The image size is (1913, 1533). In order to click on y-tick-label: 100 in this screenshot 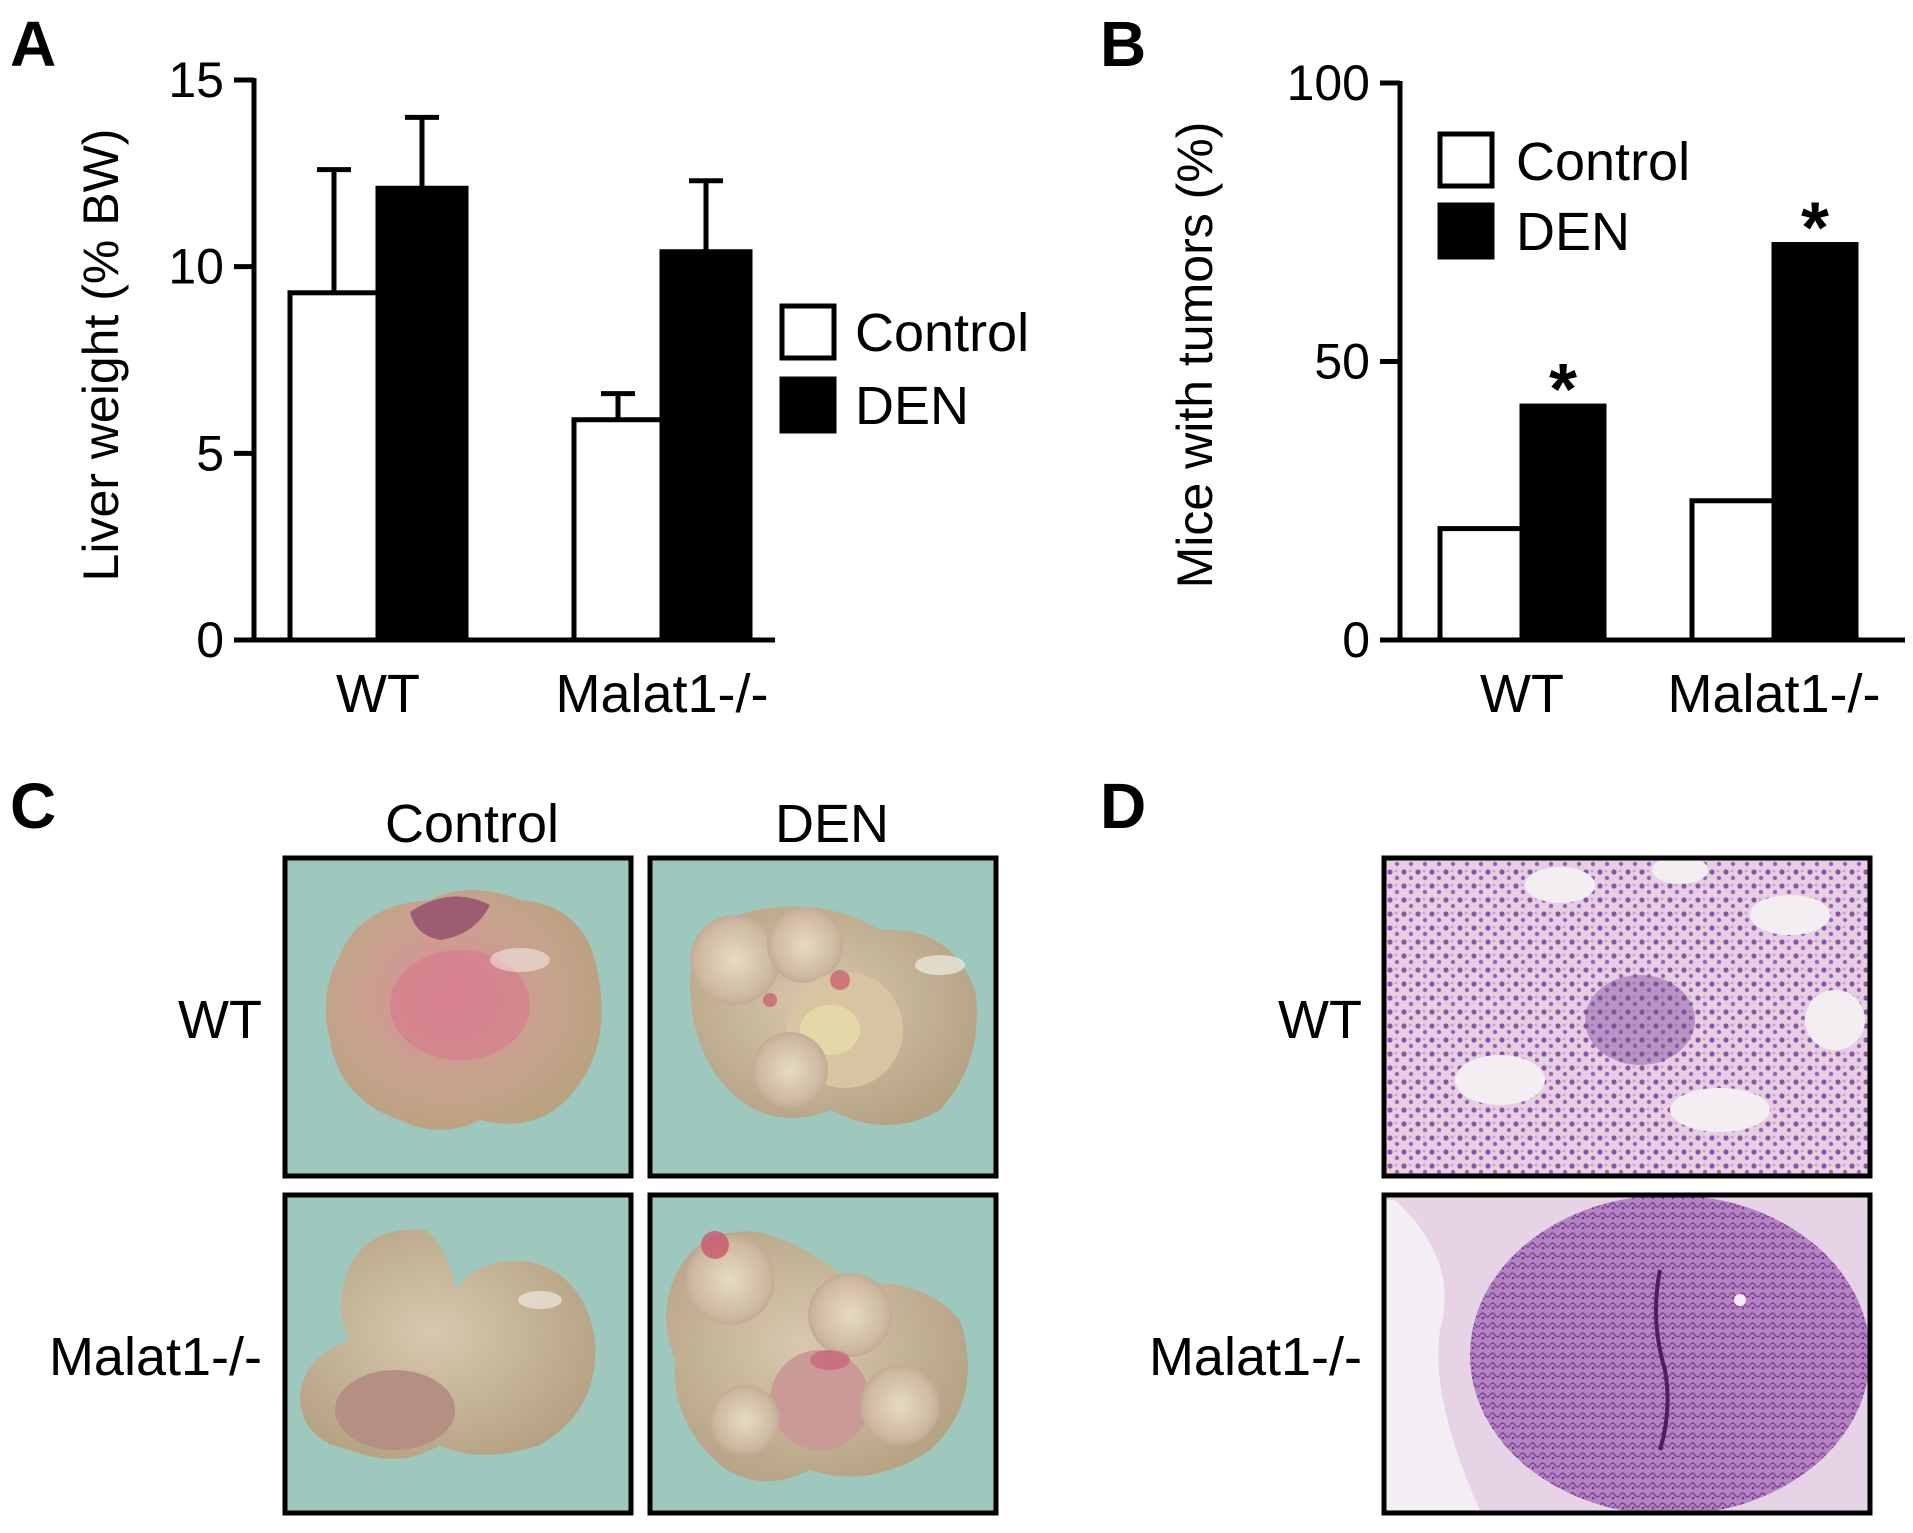, I will do `click(1328, 83)`.